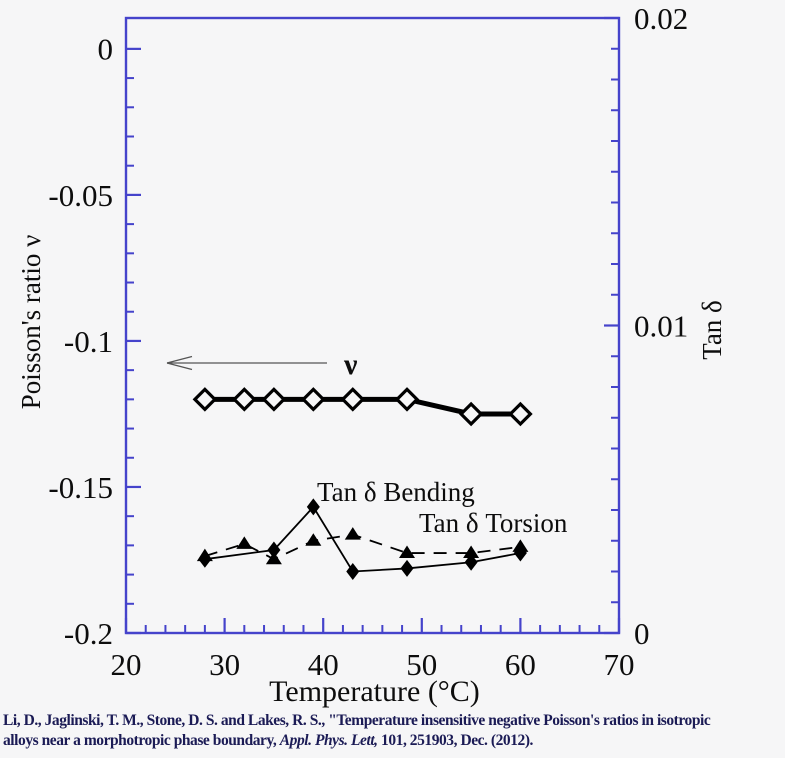 Image resolution: width=785 pixels, height=758 pixels. I want to click on right-axis-title: Tan δ, so click(712, 330).